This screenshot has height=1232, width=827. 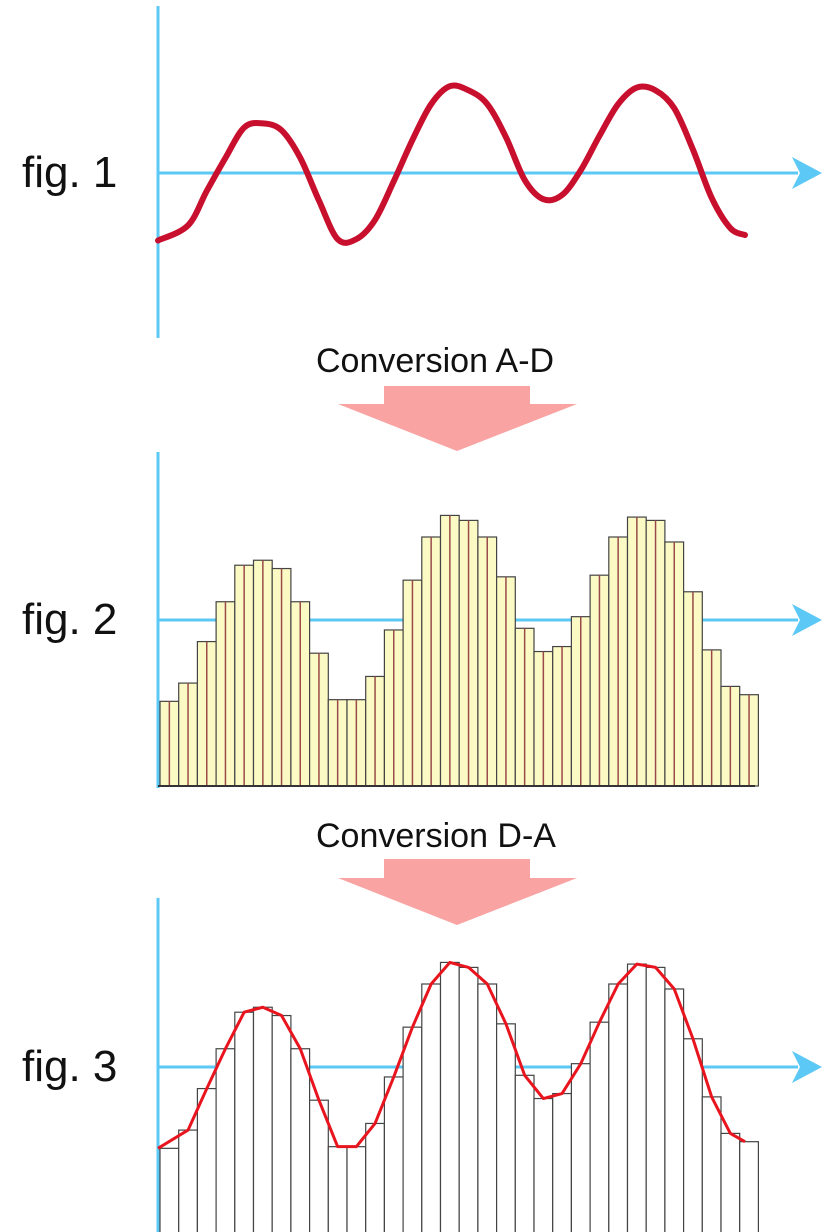 I want to click on conversion-a-d-arrow, so click(x=457, y=418).